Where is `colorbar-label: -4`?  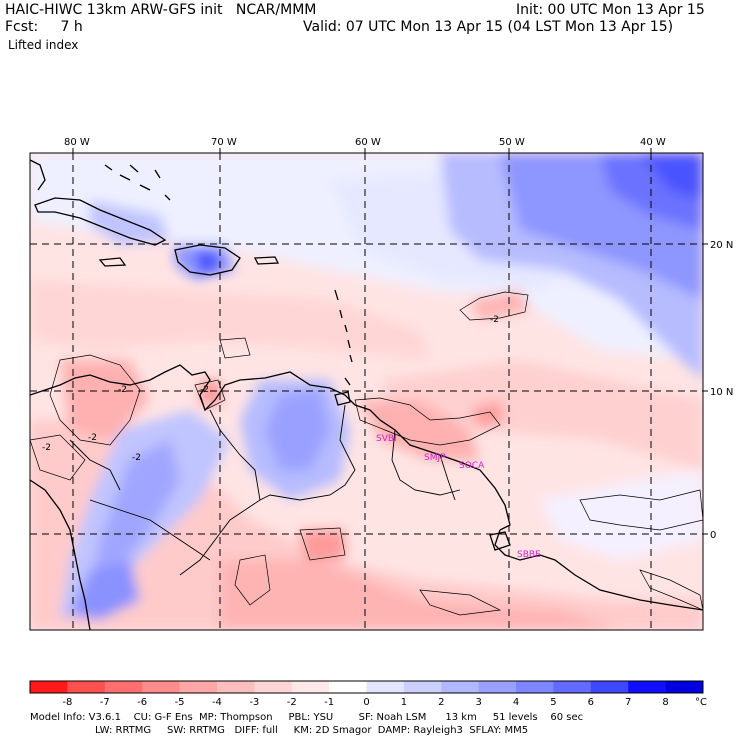 colorbar-label: -4 is located at coordinates (217, 702).